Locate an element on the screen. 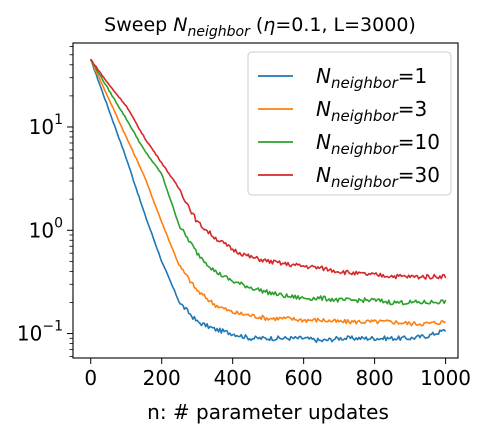 Image resolution: width=483 pixels, height=439 pixels. title-eta-symbol: η is located at coordinates (269, 25).